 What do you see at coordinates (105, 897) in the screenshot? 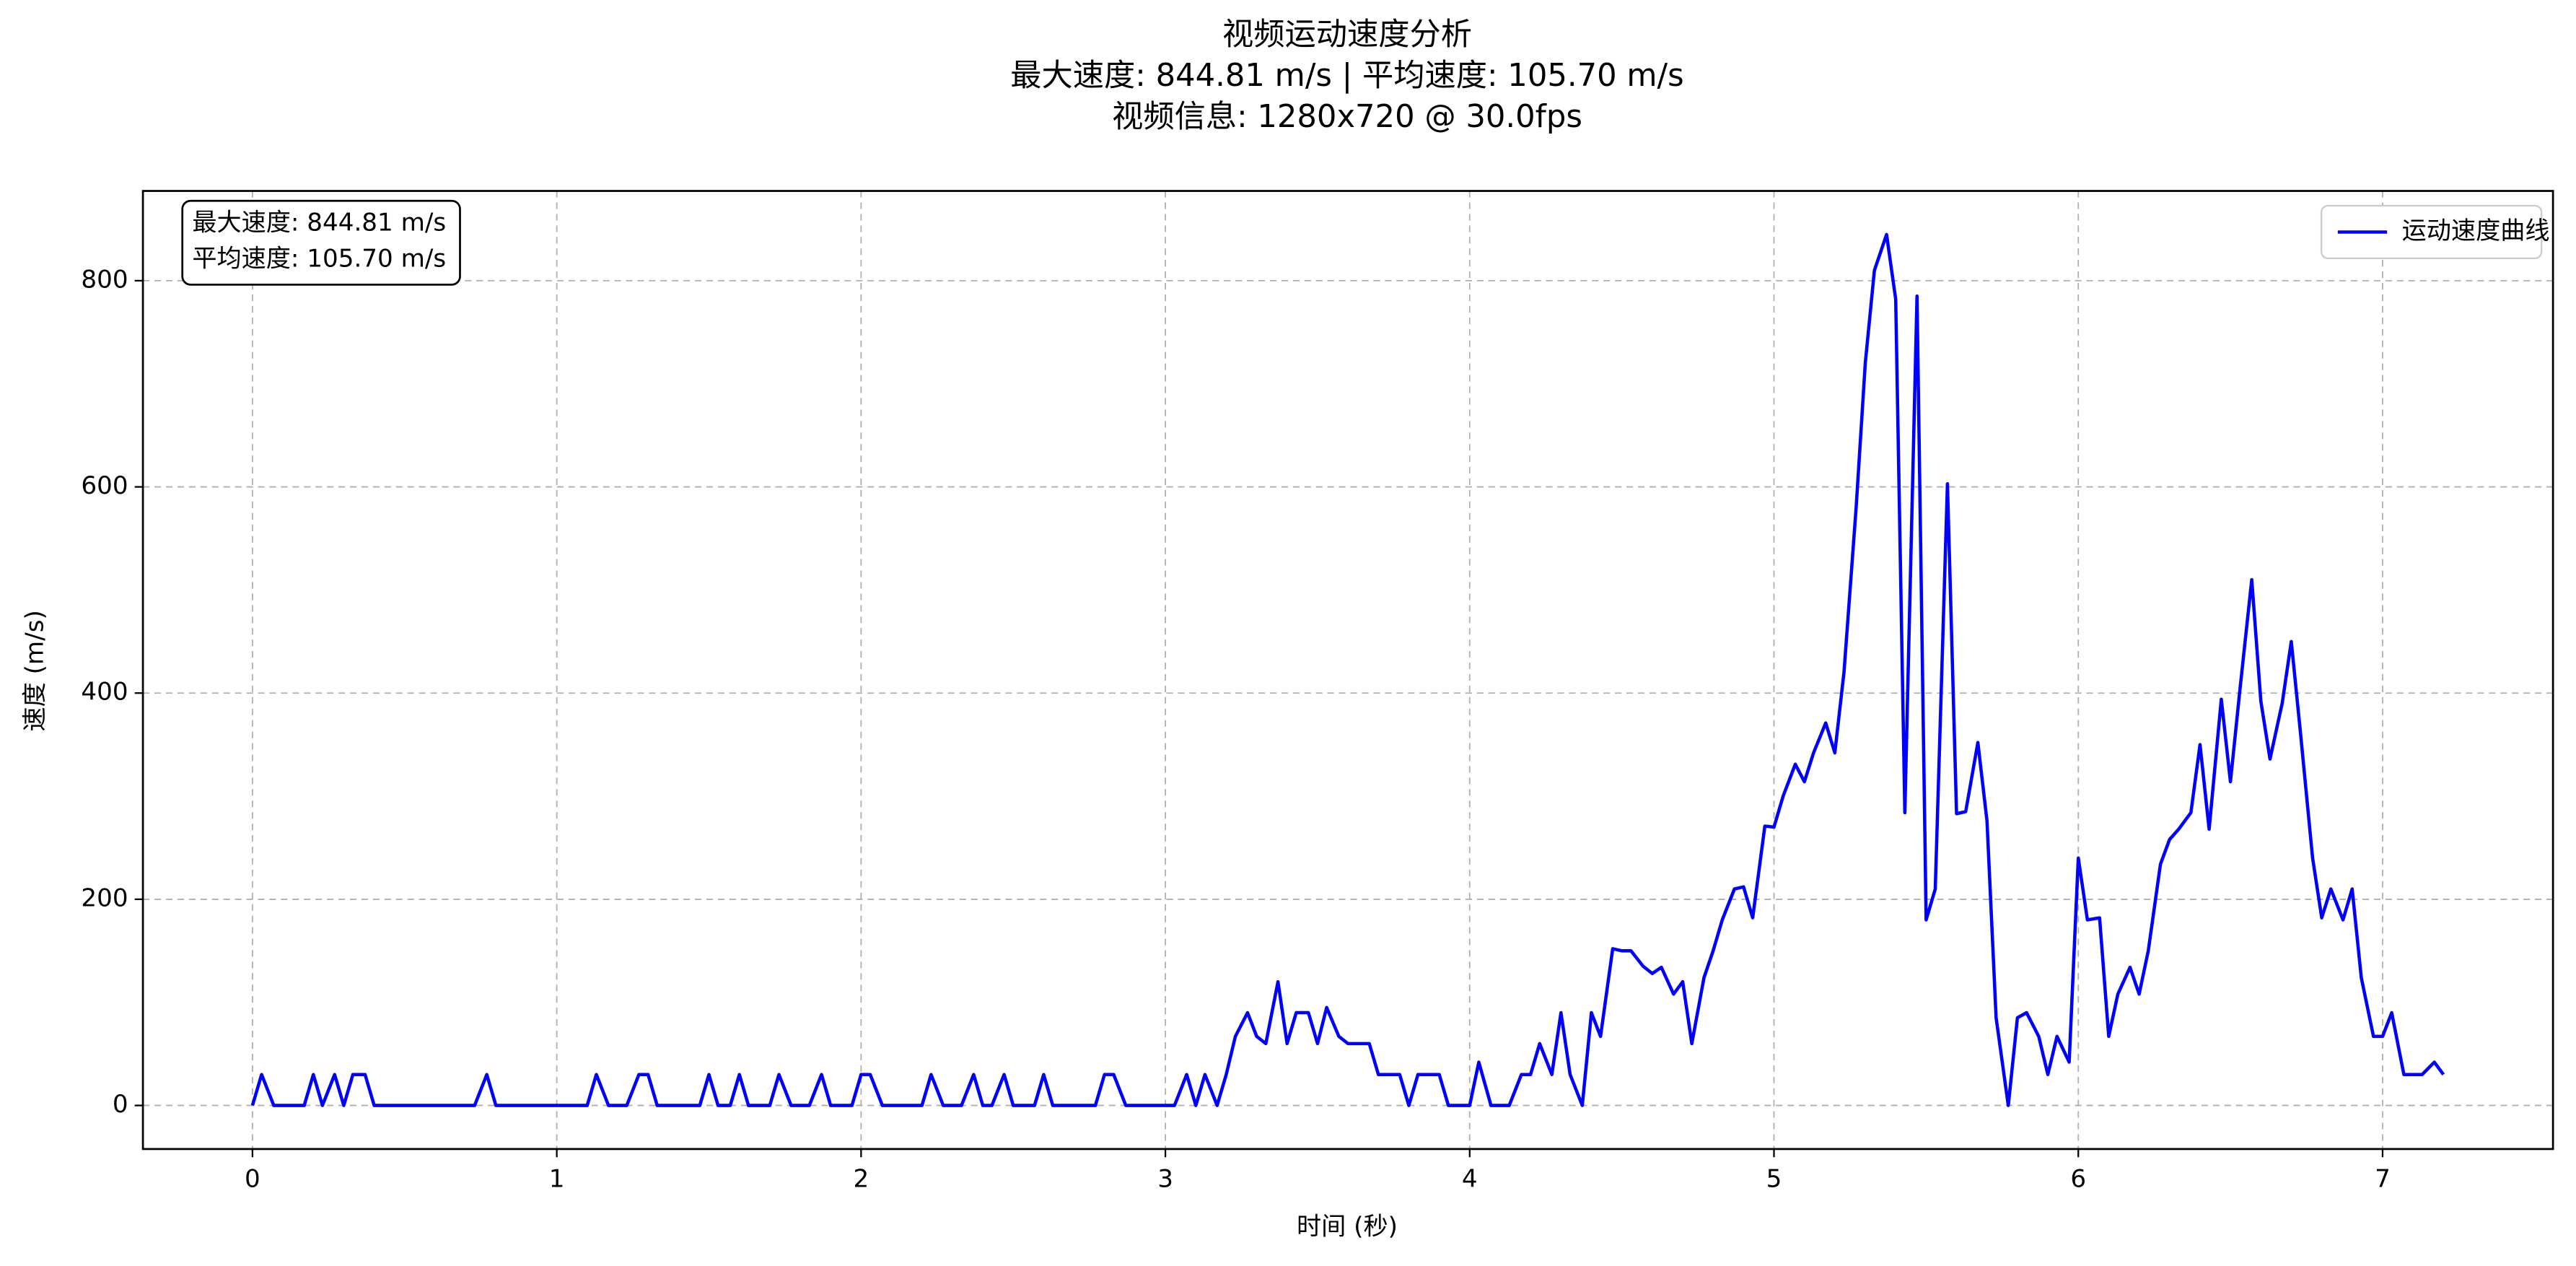
I see `y-tick-label: 200` at bounding box center [105, 897].